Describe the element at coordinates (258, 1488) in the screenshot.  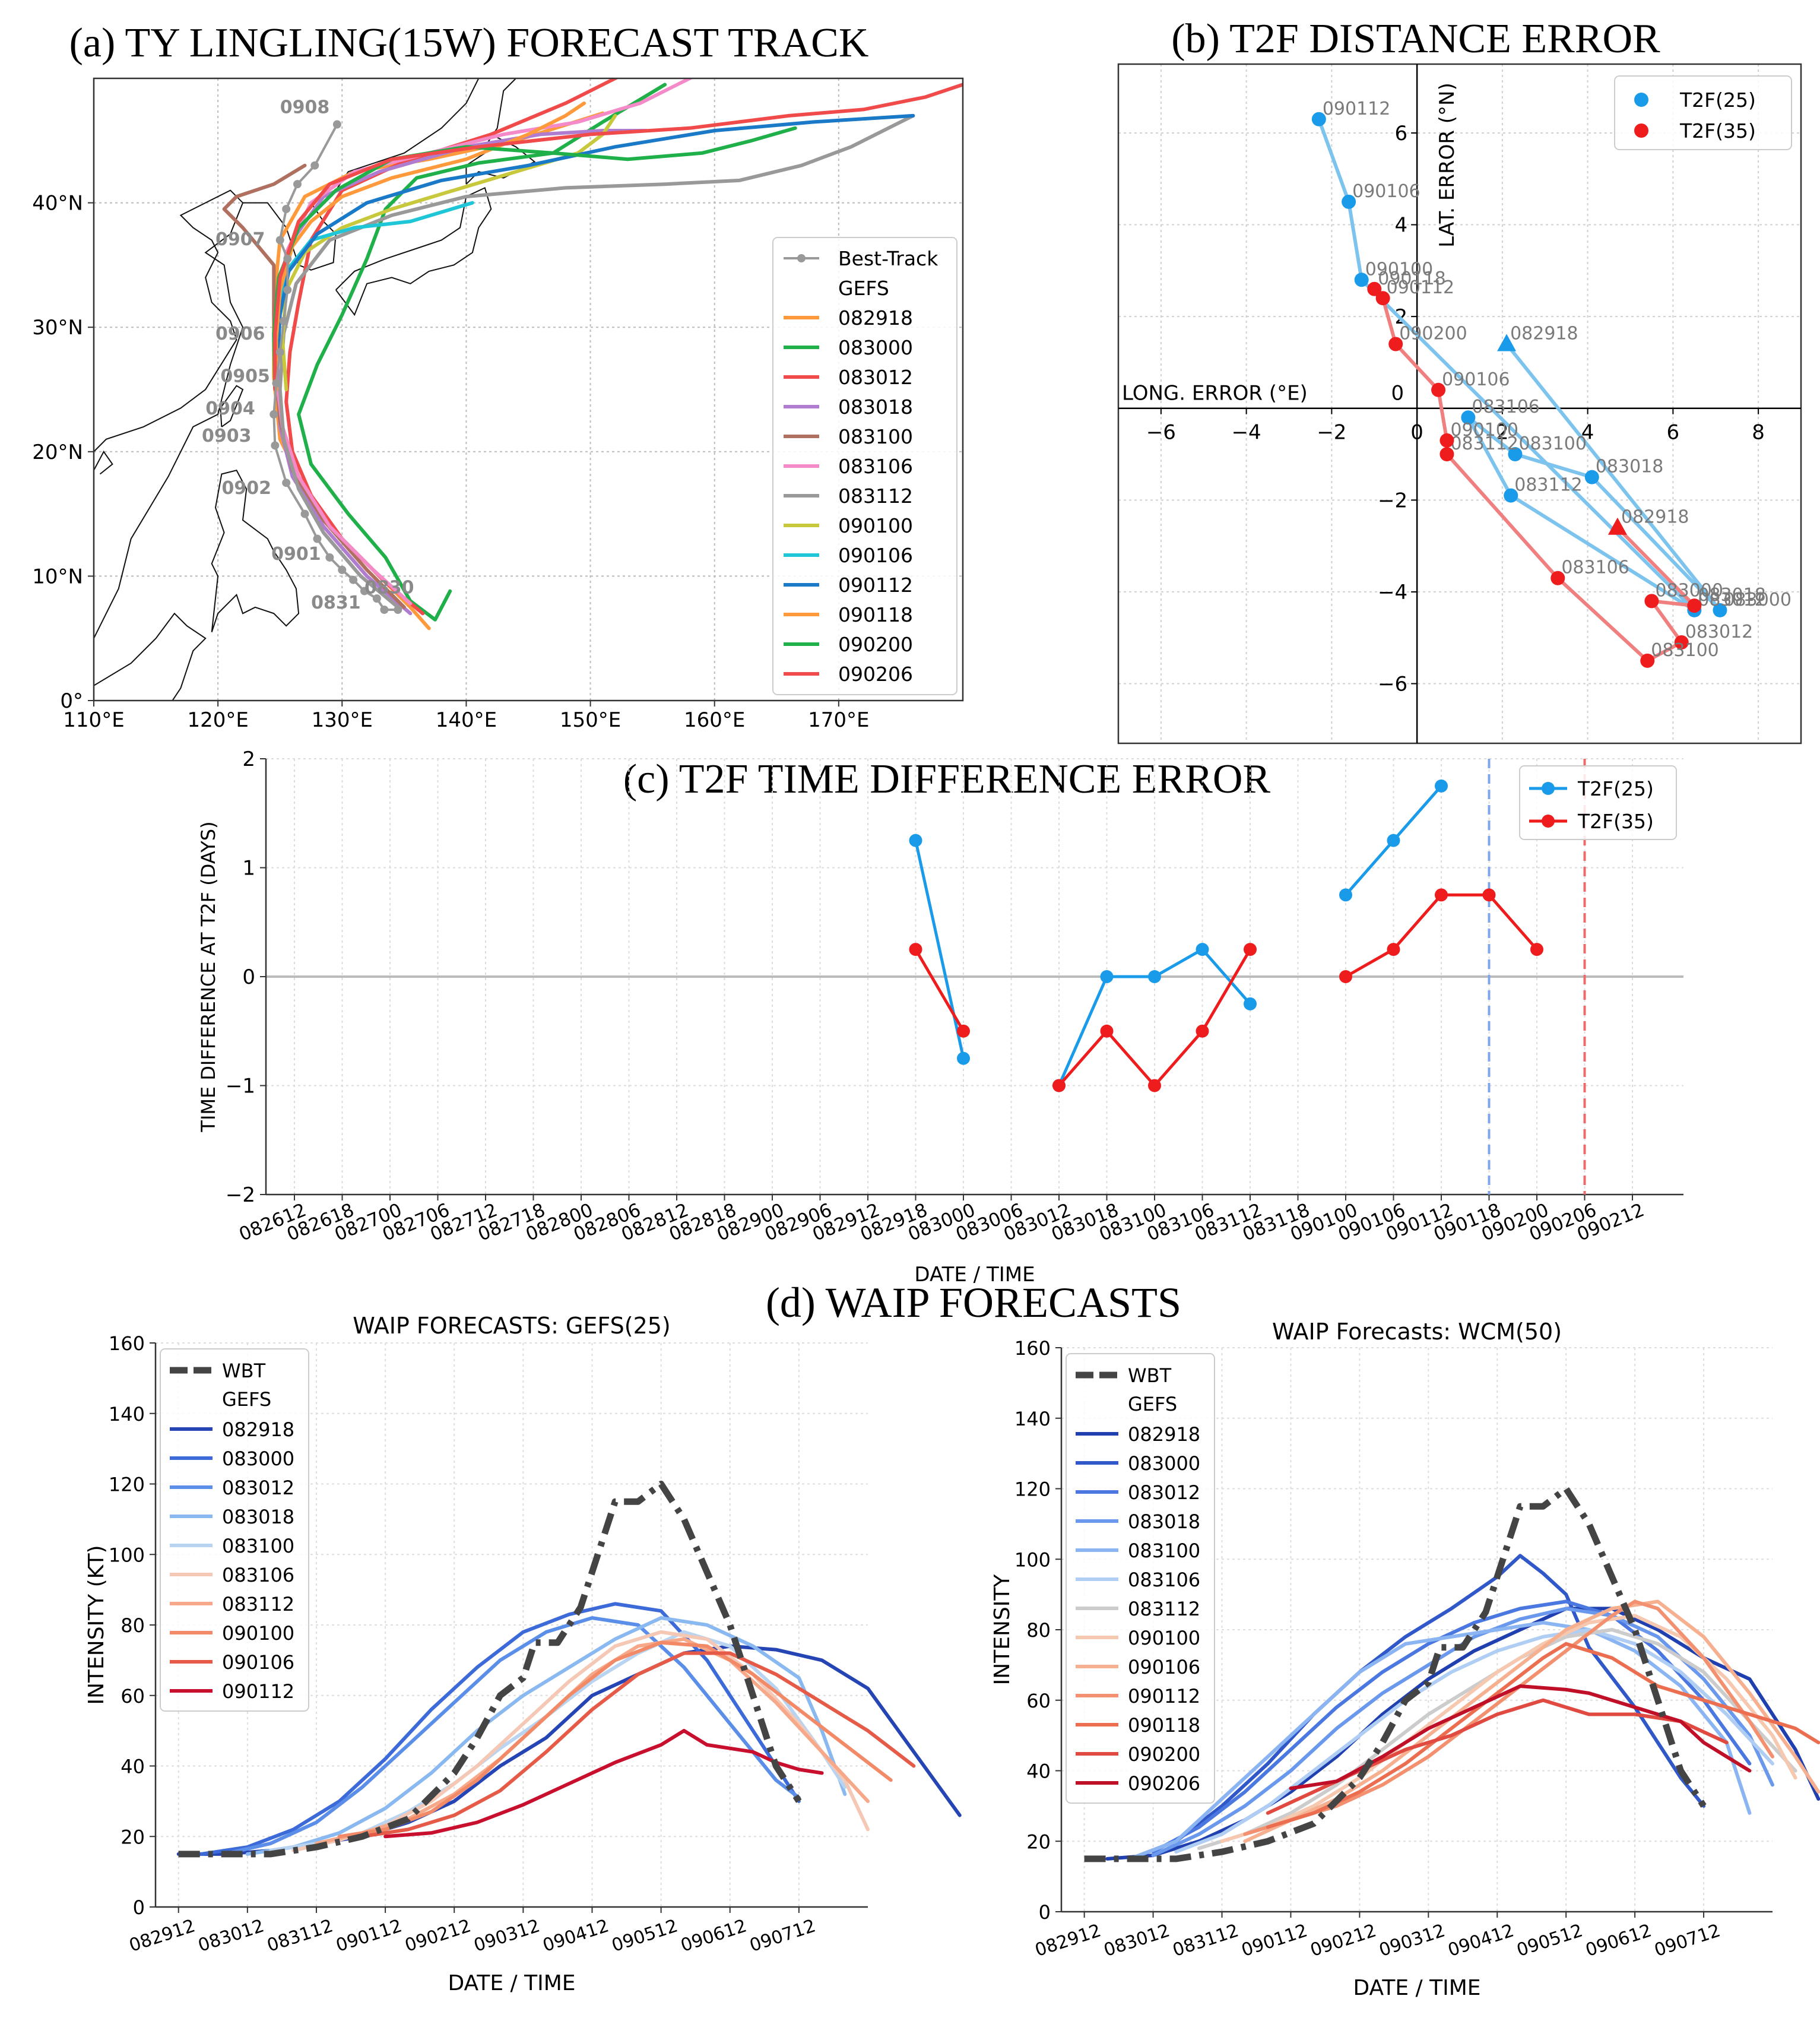
I see `panel-d1-legend-label-083012: 083012` at that location.